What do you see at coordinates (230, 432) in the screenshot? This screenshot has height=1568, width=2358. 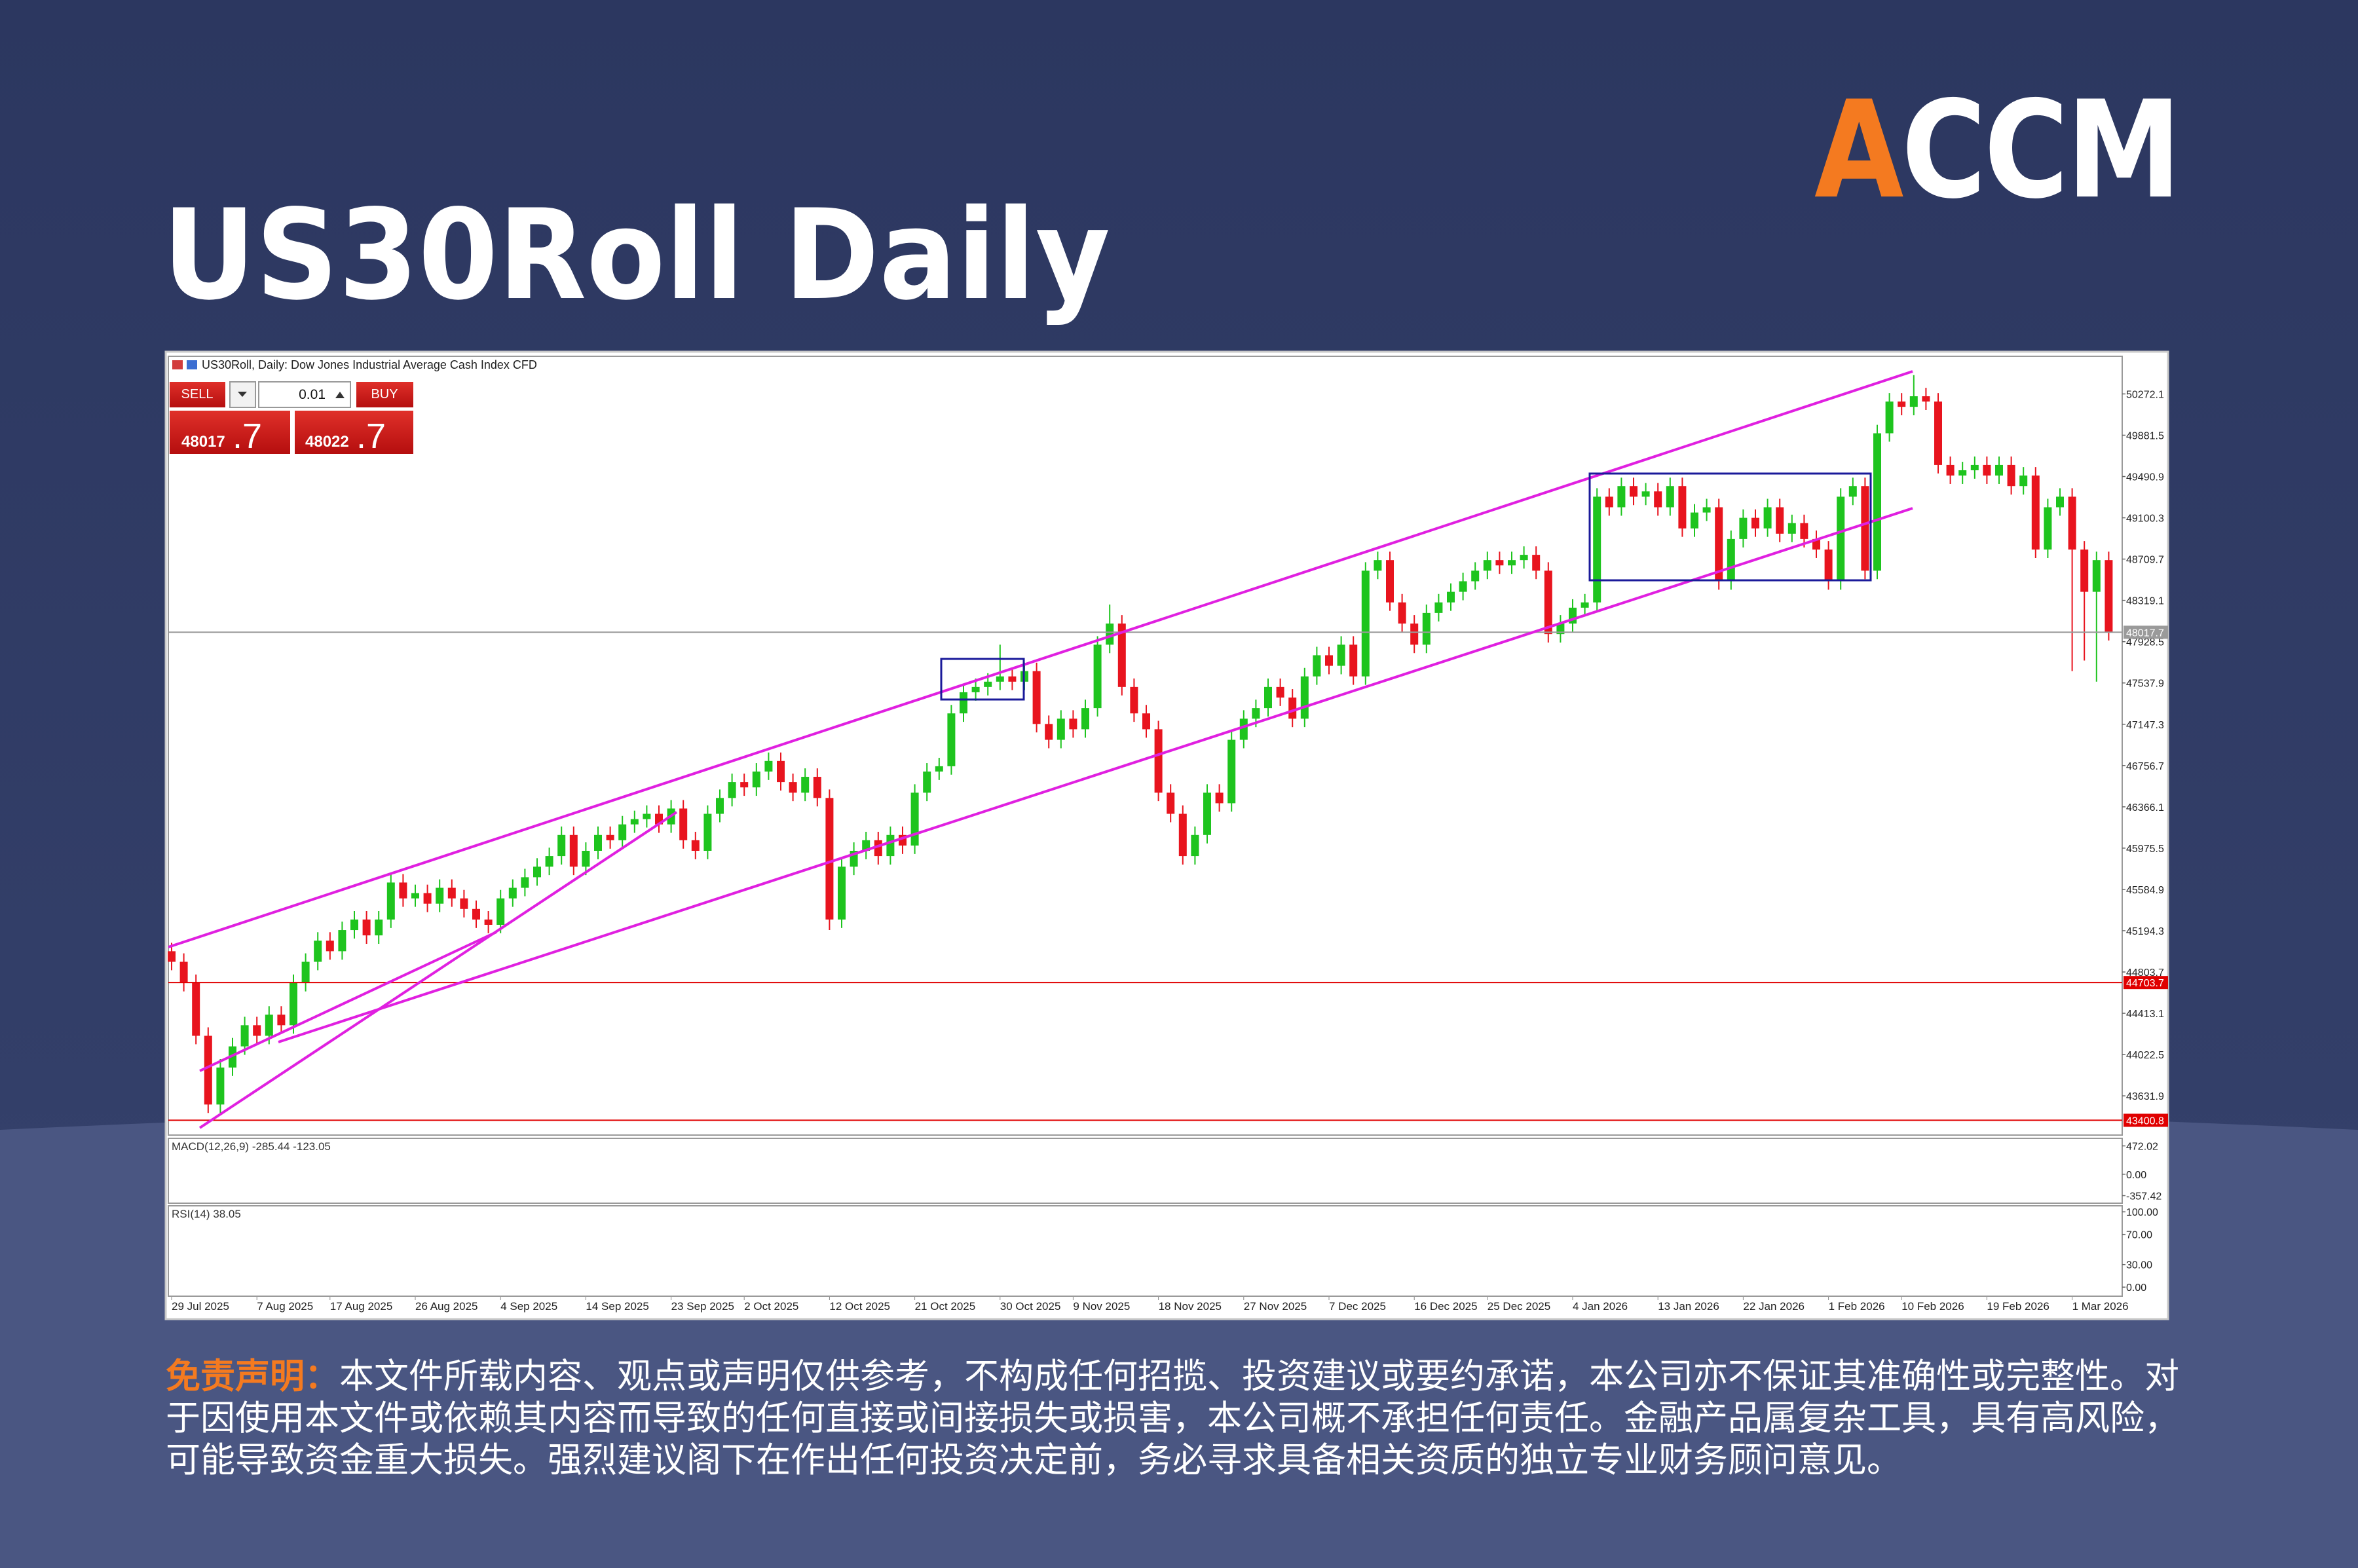 I see `bid-box` at bounding box center [230, 432].